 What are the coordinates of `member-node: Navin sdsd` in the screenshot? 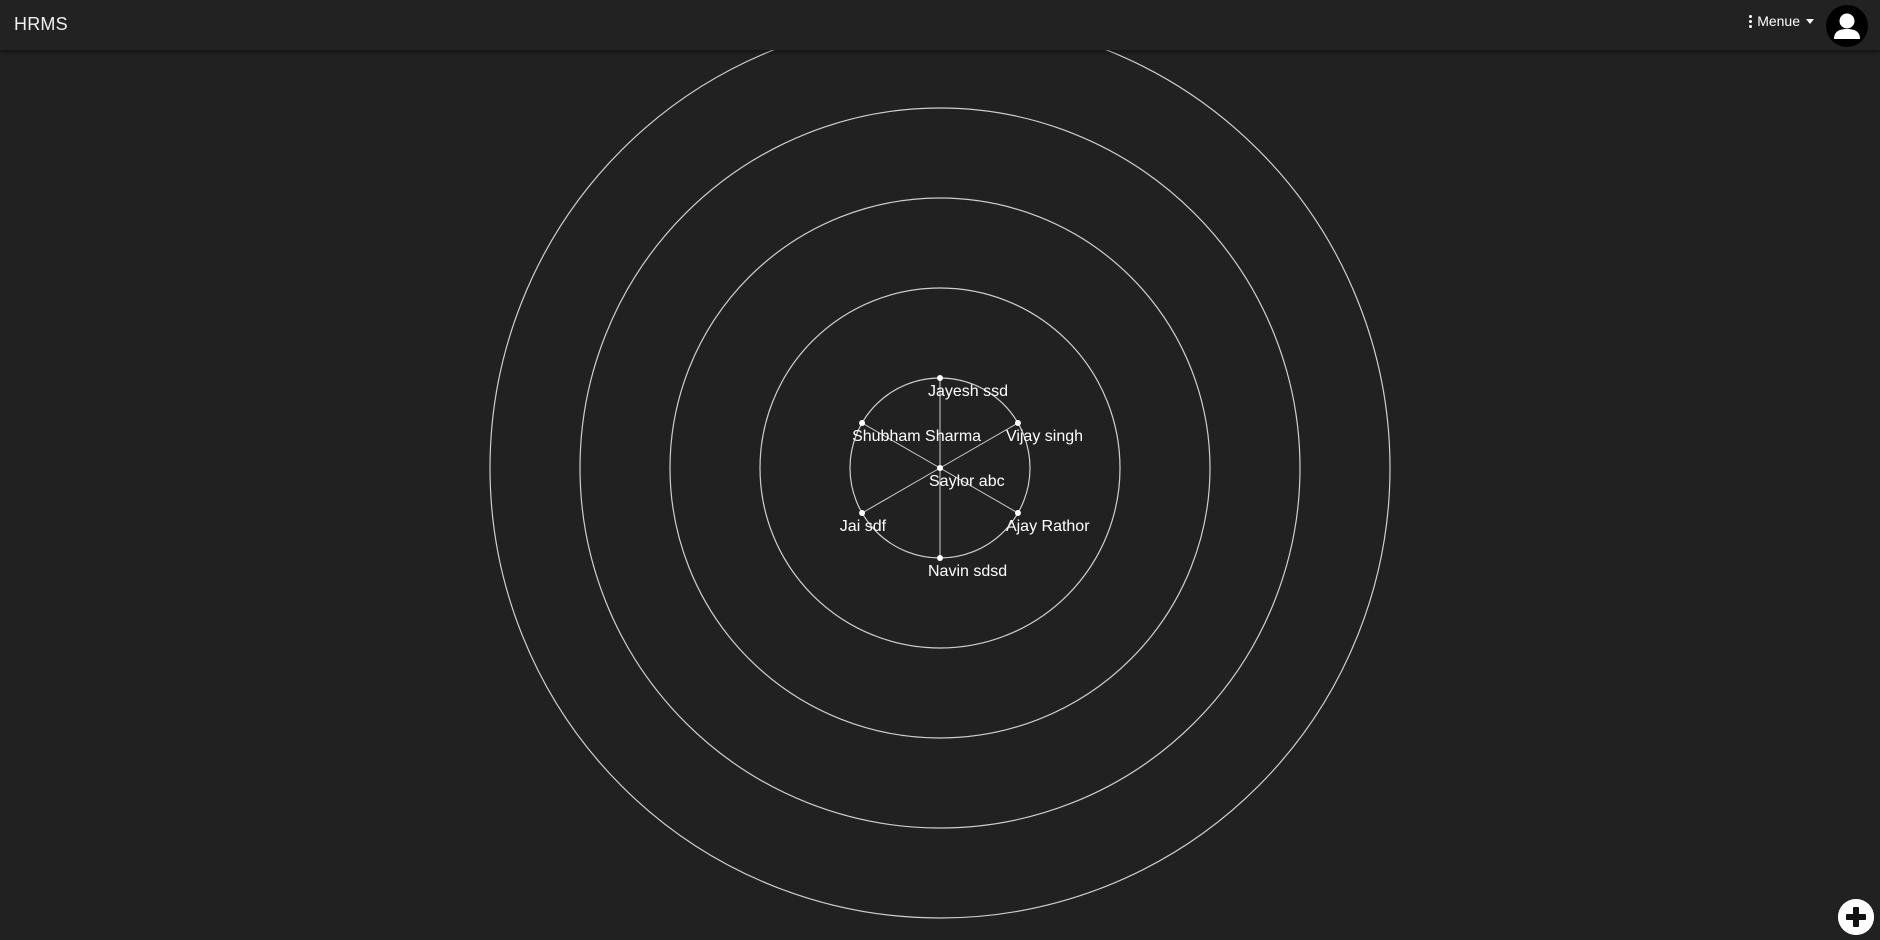 It's located at (967, 567).